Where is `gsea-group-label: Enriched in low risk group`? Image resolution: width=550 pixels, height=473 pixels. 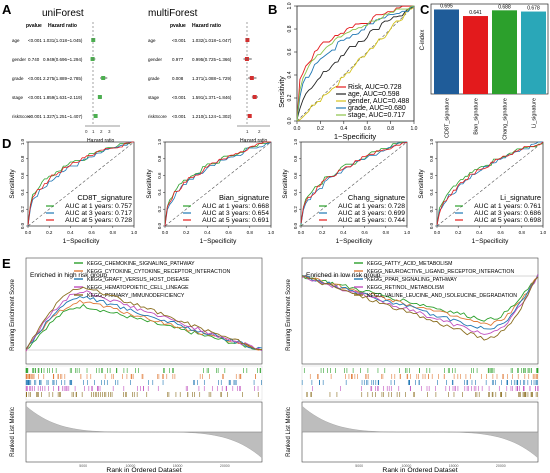
gsea-group-label: Enriched in low risk group is located at coordinates (343, 275).